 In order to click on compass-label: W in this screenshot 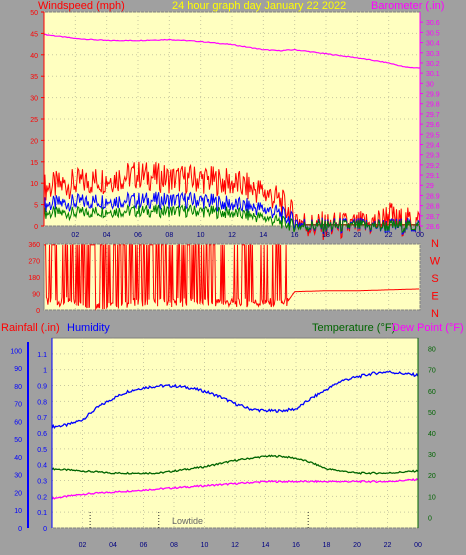, I will do `click(435, 262)`.